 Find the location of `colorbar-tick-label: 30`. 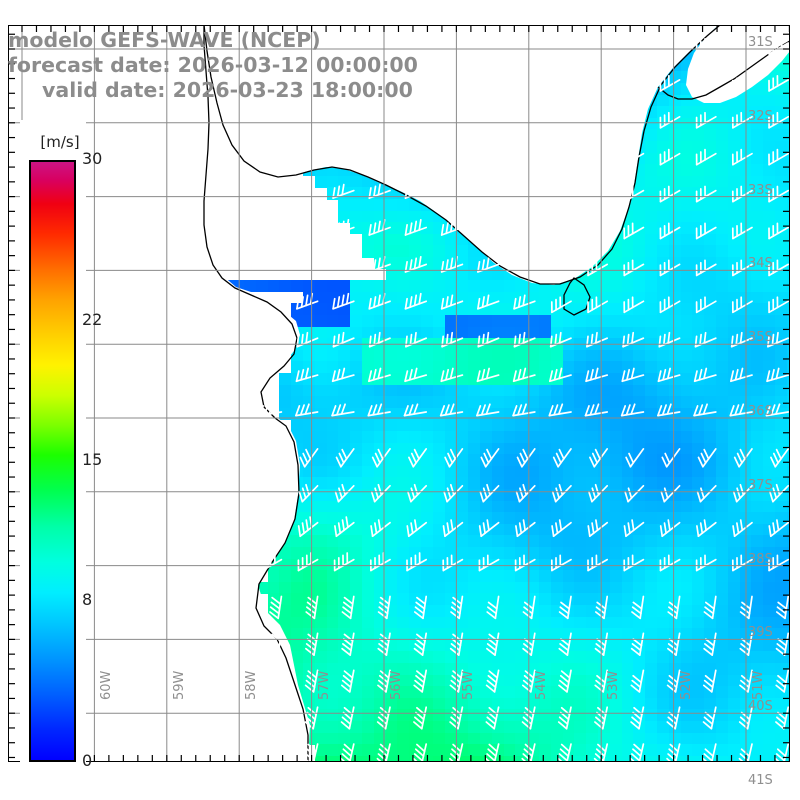

colorbar-tick-label: 30 is located at coordinates (92, 158).